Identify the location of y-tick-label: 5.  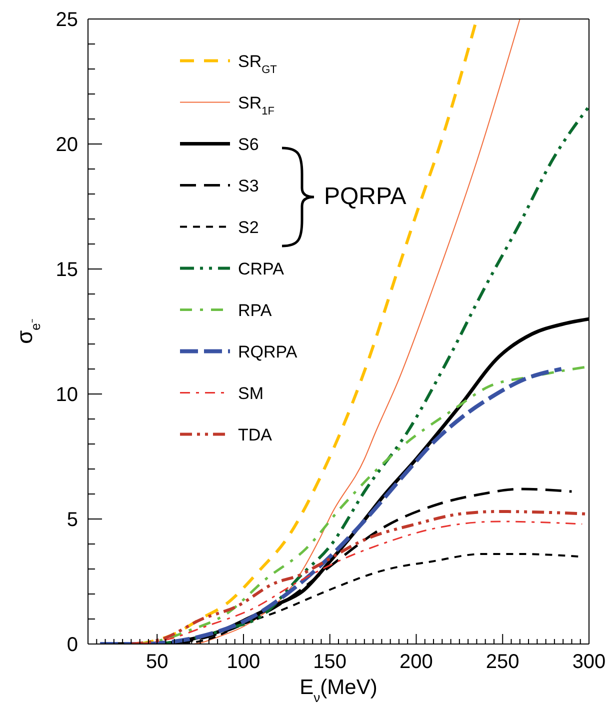
(72, 520).